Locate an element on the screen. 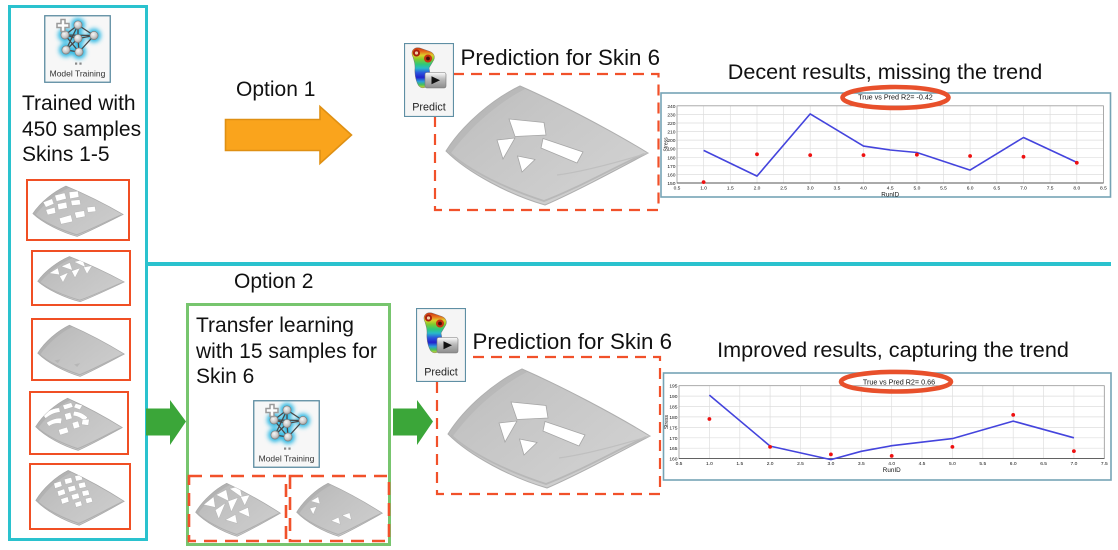 Image resolution: width=1118 pixels, height=550 pixels. svg-text: 210 is located at coordinates (671, 133).